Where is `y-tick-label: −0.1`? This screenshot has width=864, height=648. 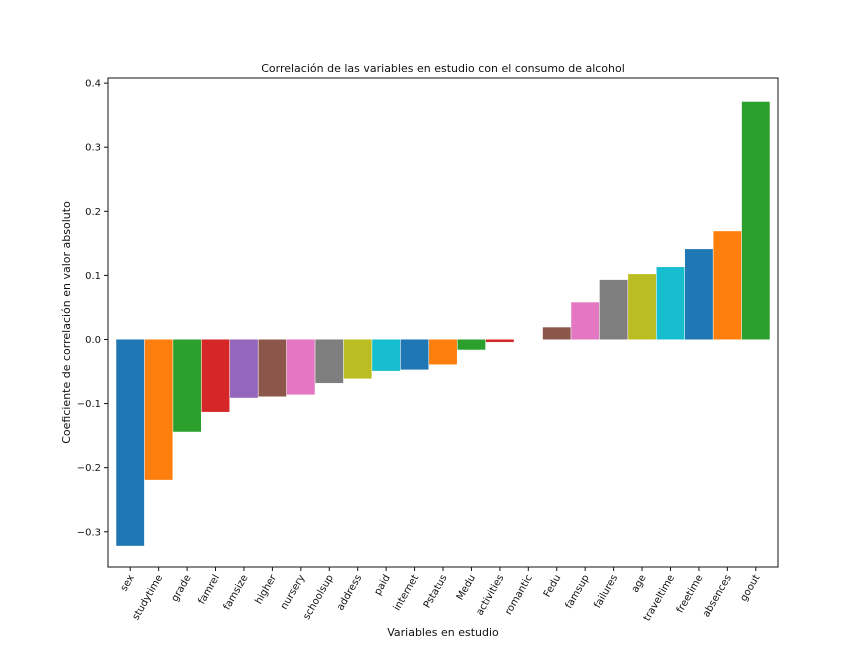
y-tick-label: −0.1 is located at coordinates (89, 404).